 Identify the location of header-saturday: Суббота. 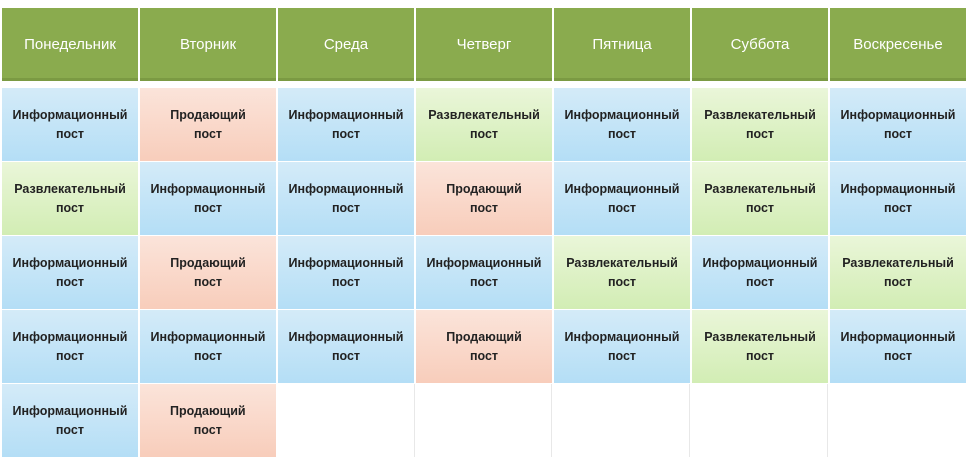
(760, 44).